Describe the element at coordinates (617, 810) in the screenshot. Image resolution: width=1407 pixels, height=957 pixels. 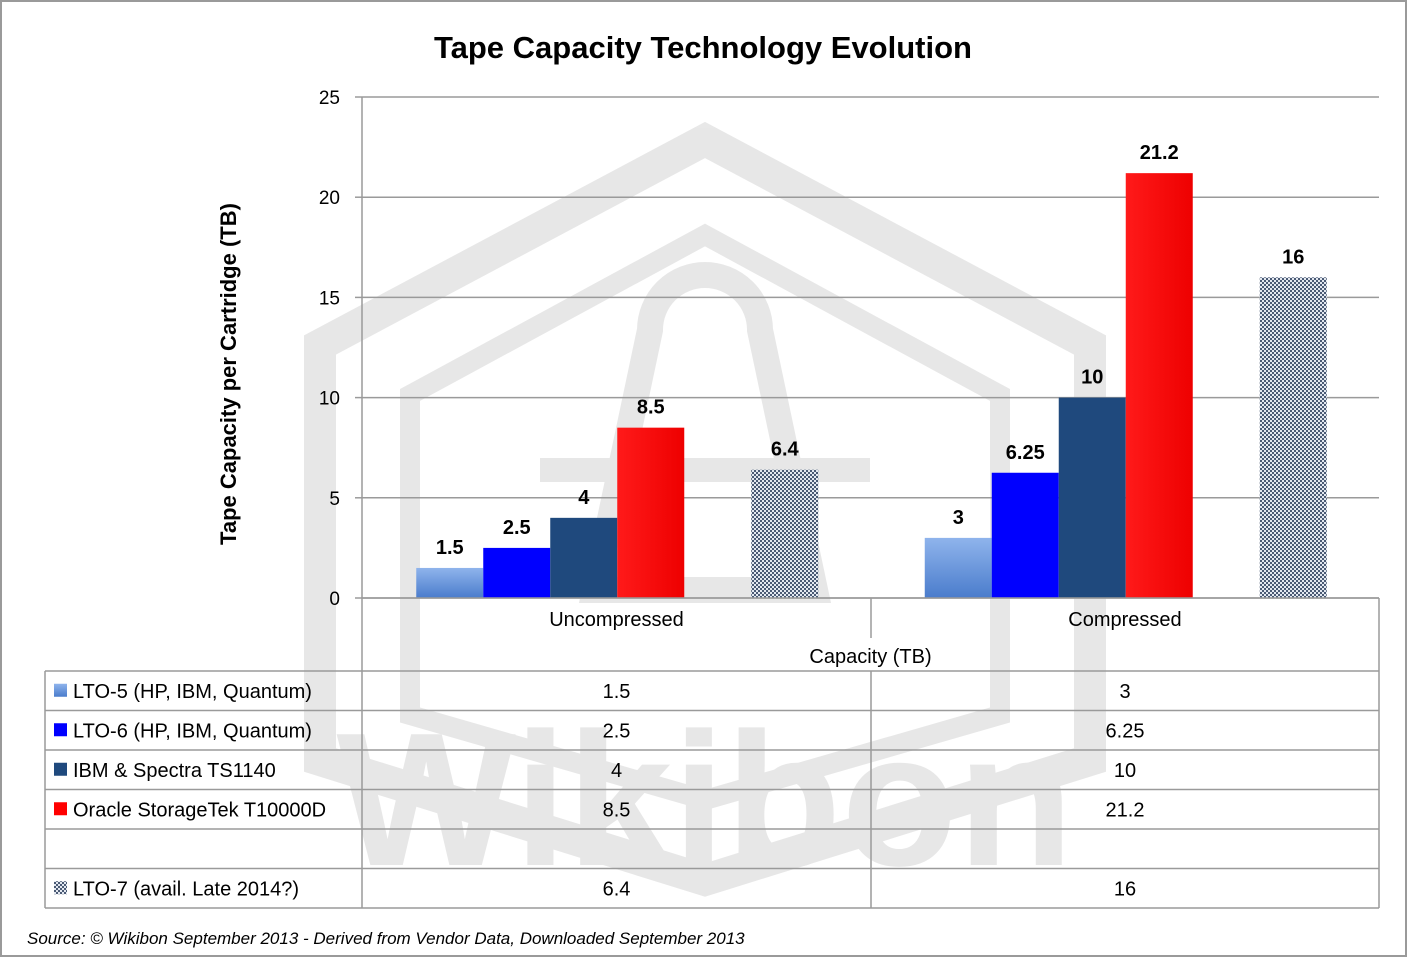
I see `table-cell-value: 8.5` at that location.